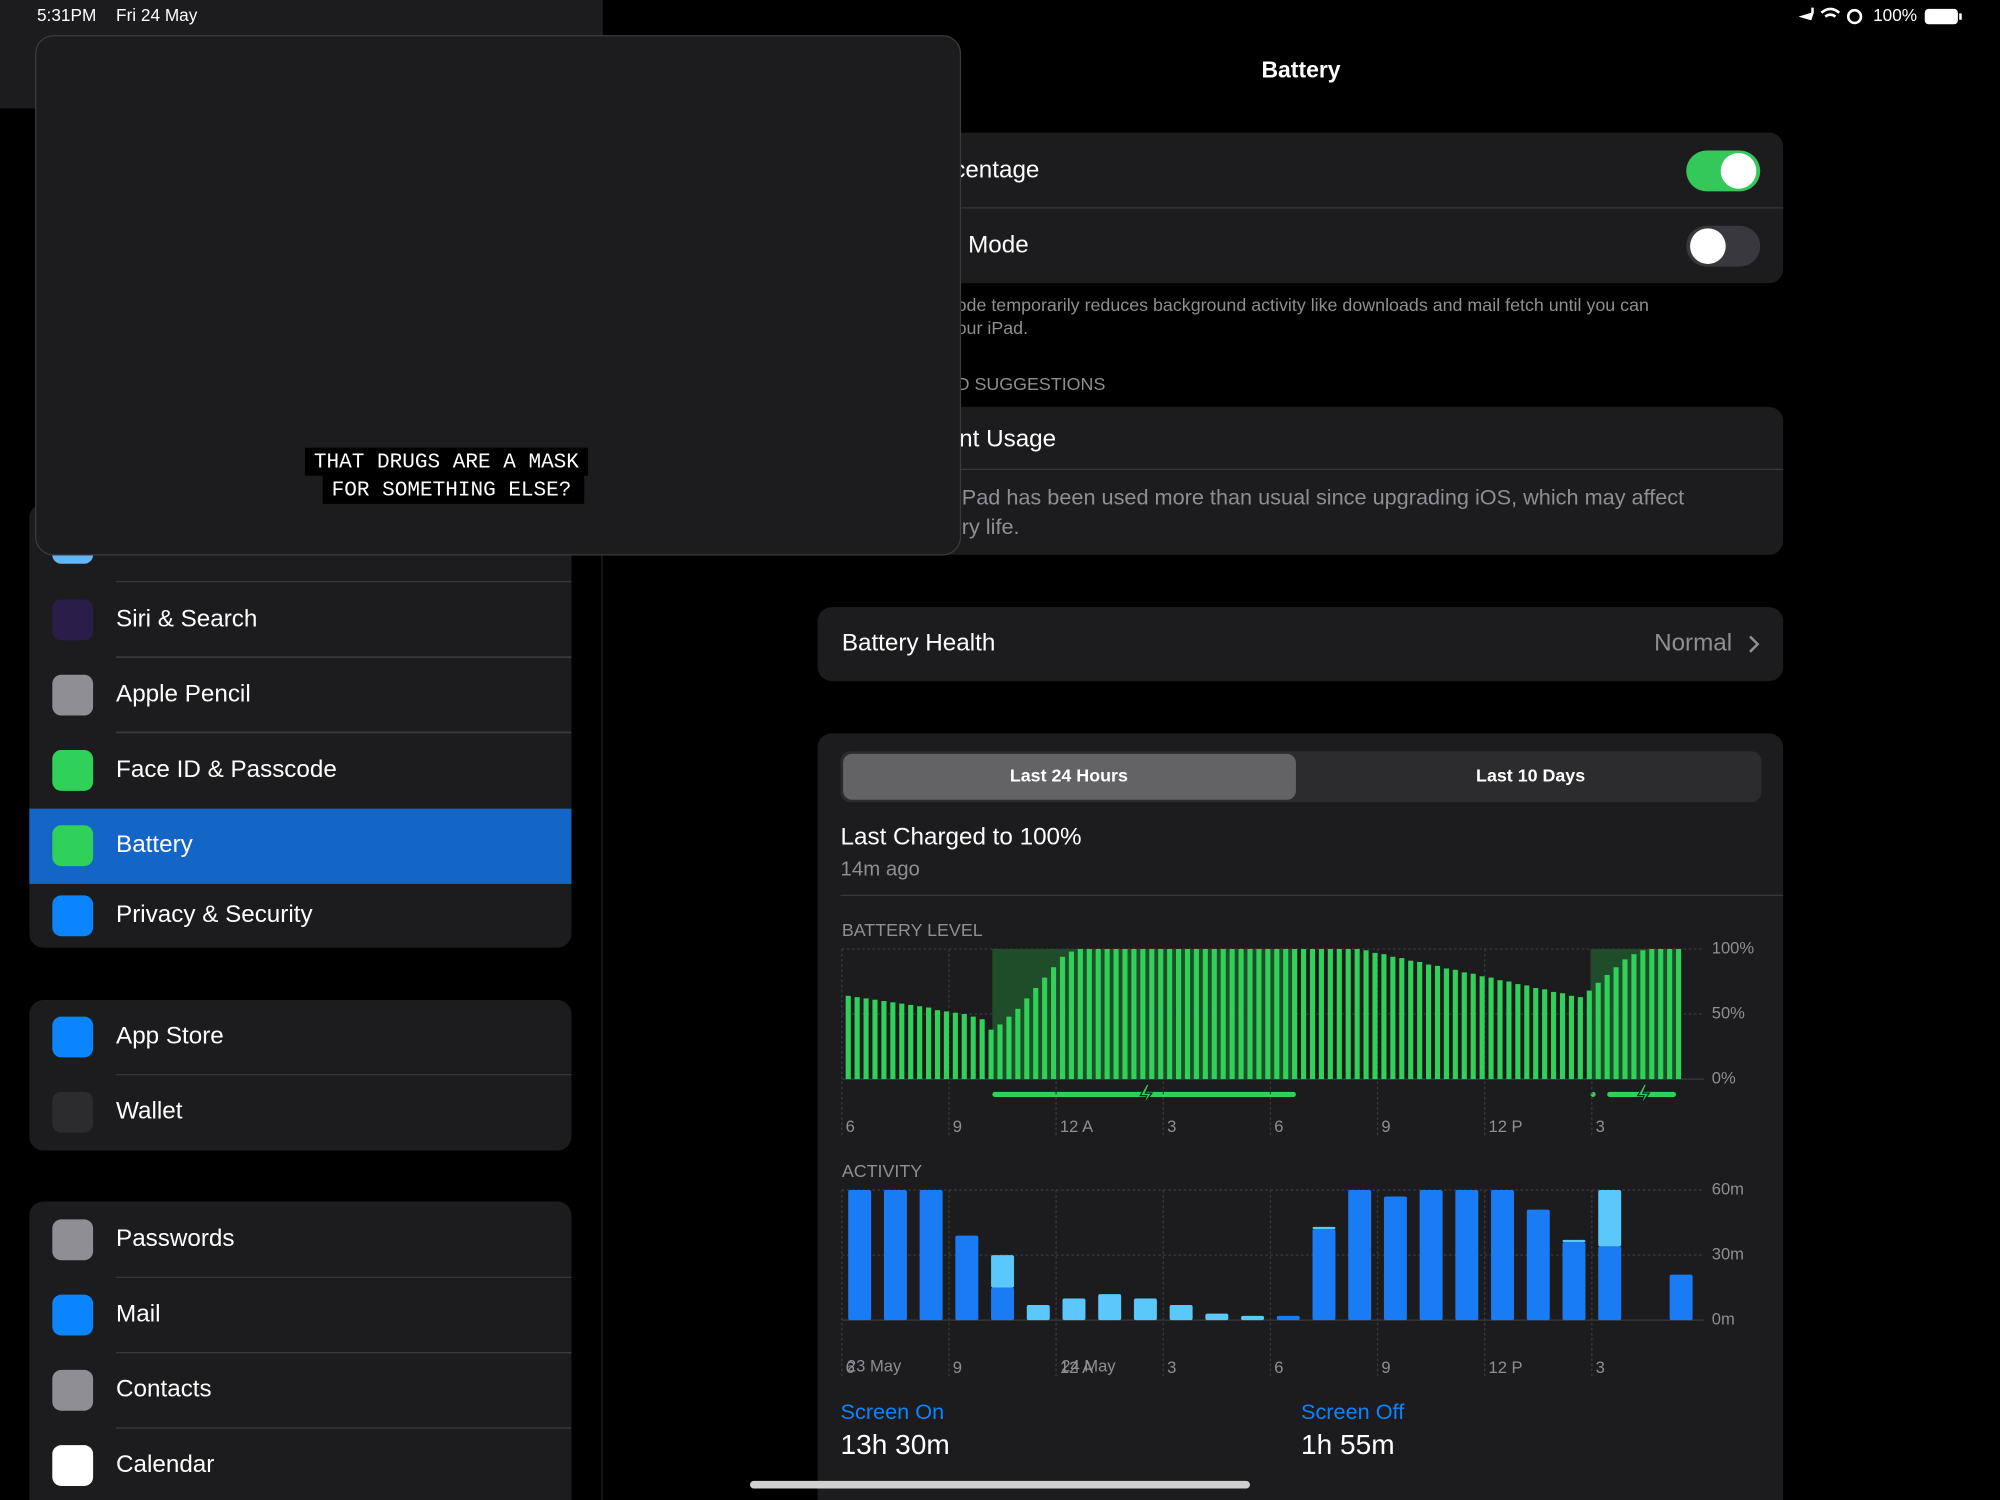  Describe the element at coordinates (446, 462) in the screenshot. I see `caption: THAT DRUGS ARE A MASK` at that location.